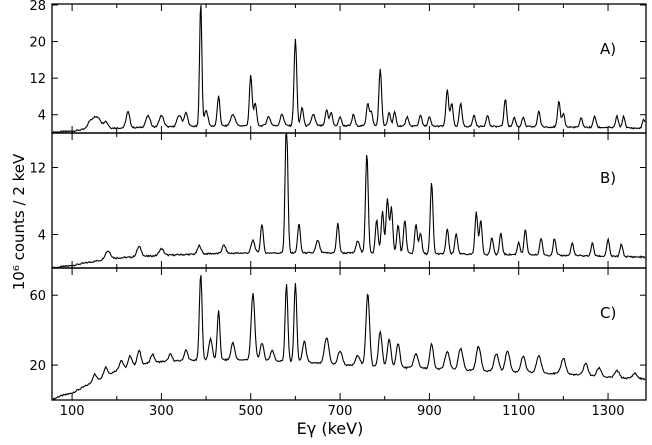  Describe the element at coordinates (72, 411) in the screenshot. I see `x-tick-label: 100` at that location.